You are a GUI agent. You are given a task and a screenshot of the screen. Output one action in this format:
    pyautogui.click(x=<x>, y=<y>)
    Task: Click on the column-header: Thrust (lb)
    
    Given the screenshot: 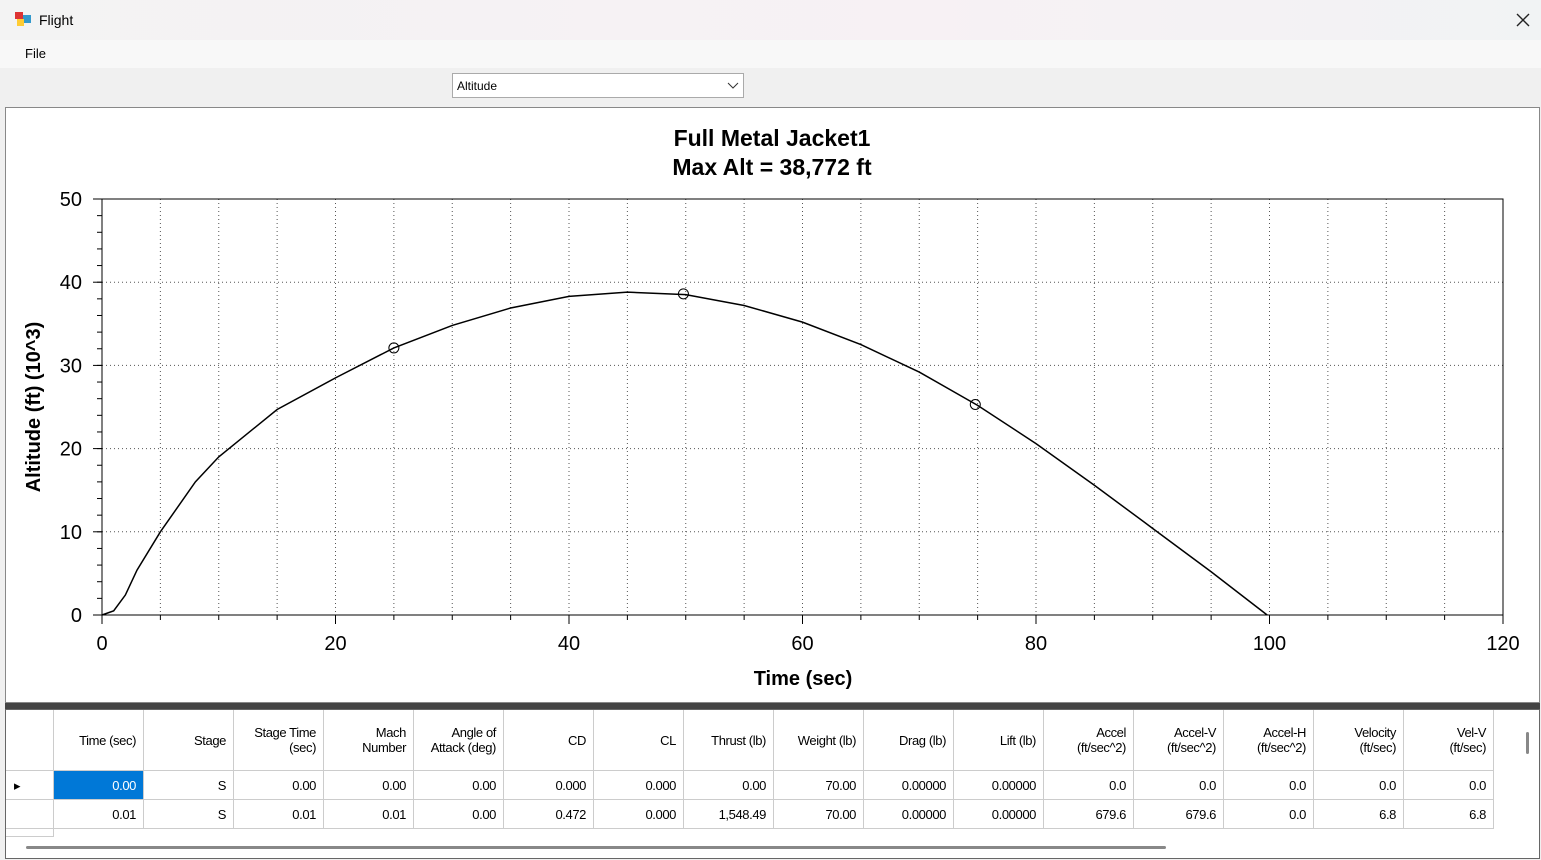 What is the action you would take?
    pyautogui.click(x=729, y=740)
    